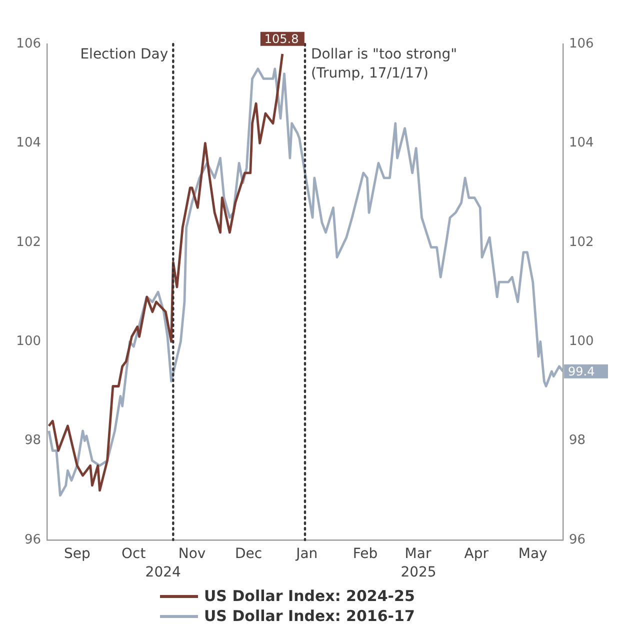 Image resolution: width=617 pixels, height=628 pixels. Describe the element at coordinates (581, 371) in the screenshot. I see `data-label: 99.4` at that location.